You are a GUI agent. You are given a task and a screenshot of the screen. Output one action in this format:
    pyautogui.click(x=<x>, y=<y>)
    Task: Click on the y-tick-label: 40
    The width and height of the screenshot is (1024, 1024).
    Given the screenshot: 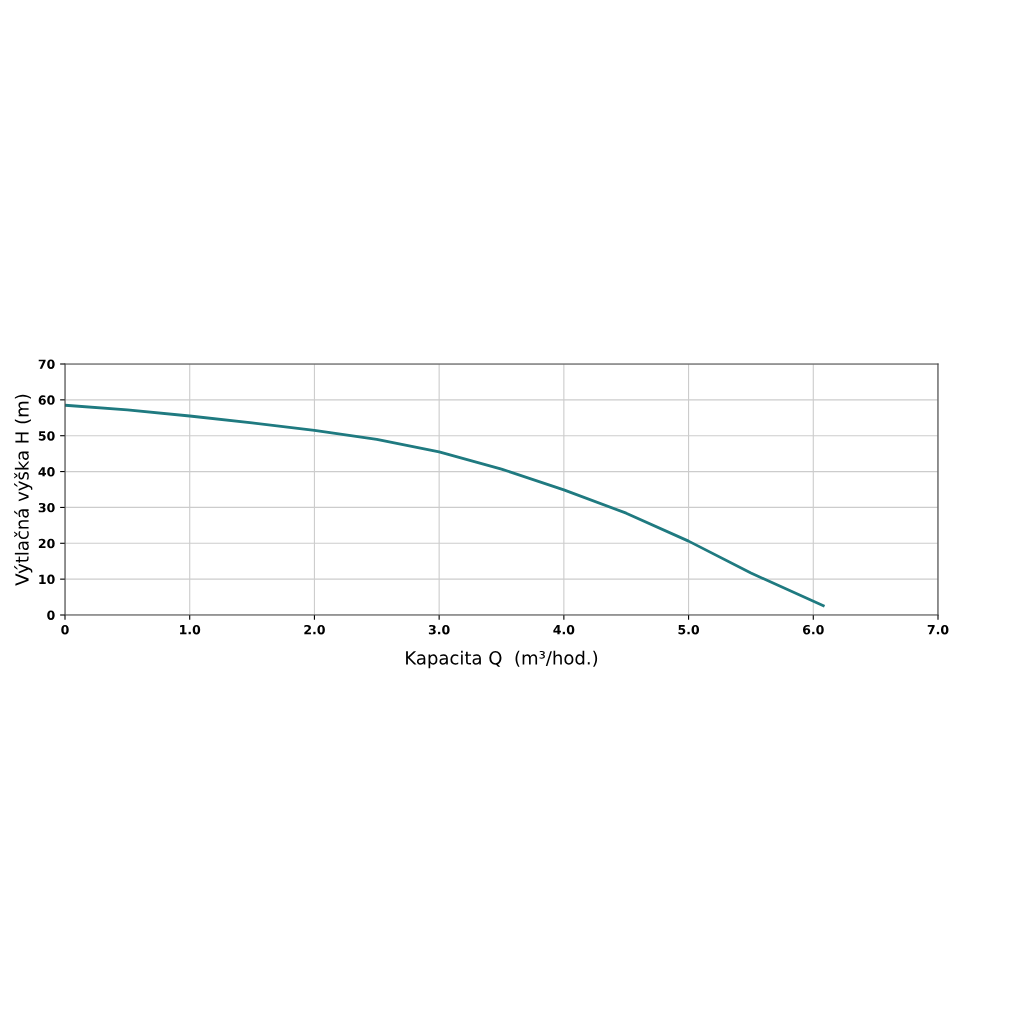 What is the action you would take?
    pyautogui.click(x=46, y=472)
    